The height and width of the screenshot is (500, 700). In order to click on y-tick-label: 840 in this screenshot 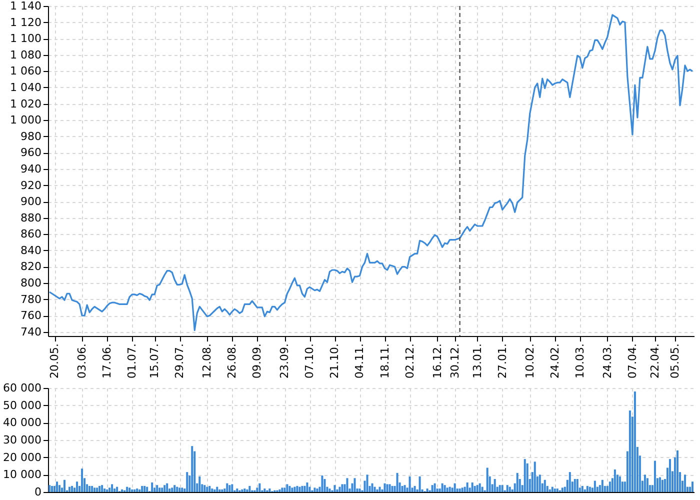, I will do `click(31, 250)`.